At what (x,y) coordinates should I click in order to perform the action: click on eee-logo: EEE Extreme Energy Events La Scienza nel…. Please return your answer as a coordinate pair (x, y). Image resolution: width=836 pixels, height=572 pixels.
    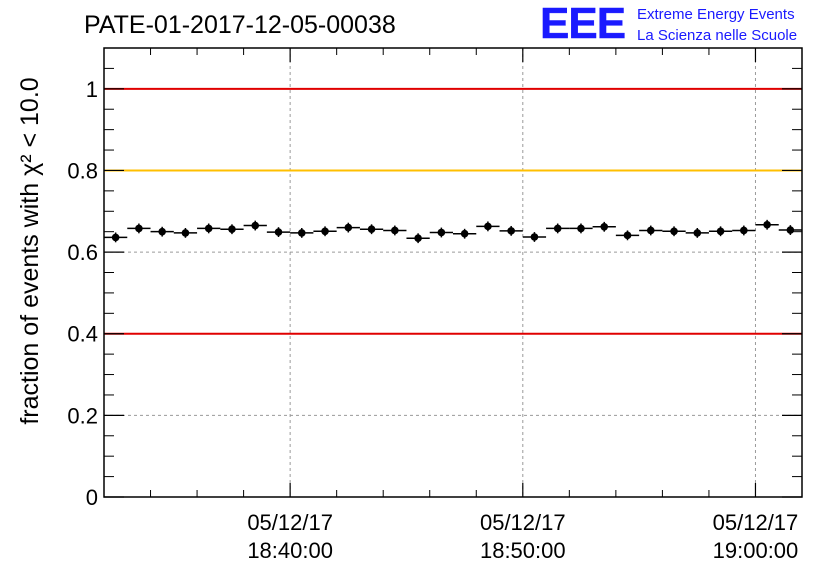
    Looking at the image, I should click on (668, 24).